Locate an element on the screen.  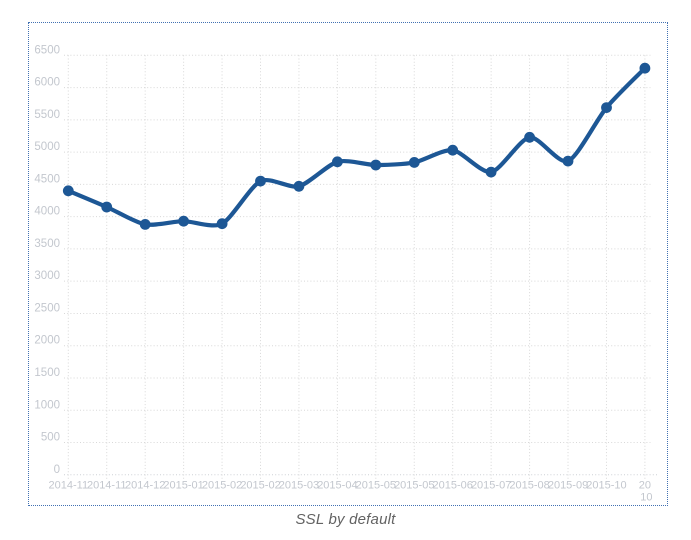
x-tick-label: 2014-12 is located at coordinates (145, 486).